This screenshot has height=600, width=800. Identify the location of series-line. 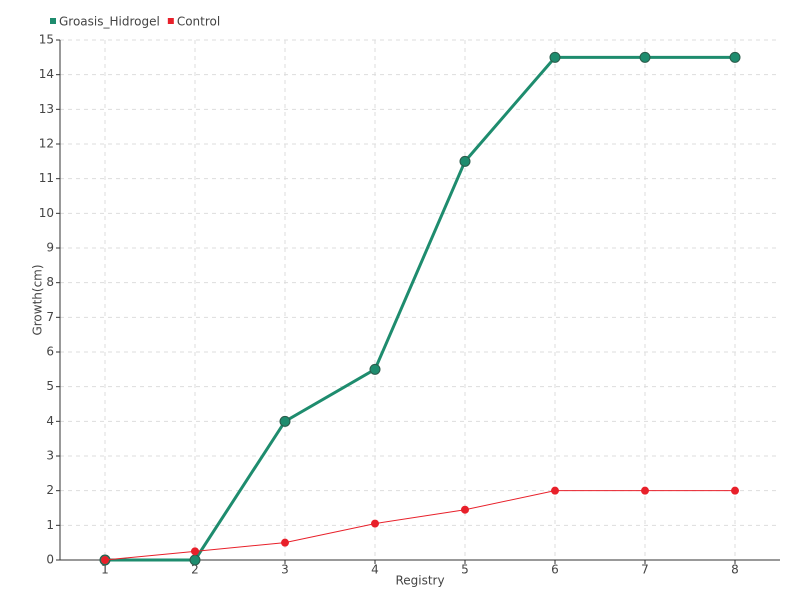
(419, 525).